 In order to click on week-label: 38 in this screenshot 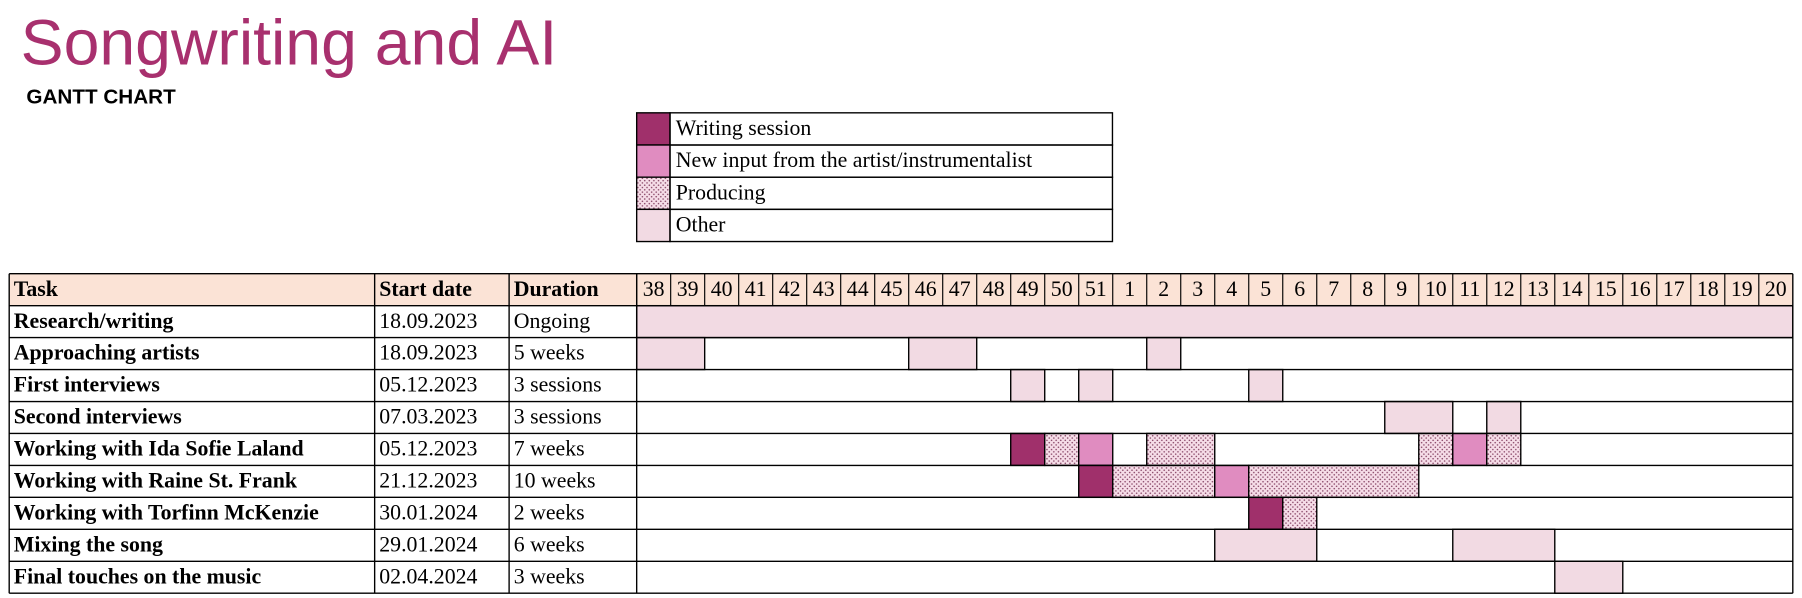, I will do `click(654, 289)`.